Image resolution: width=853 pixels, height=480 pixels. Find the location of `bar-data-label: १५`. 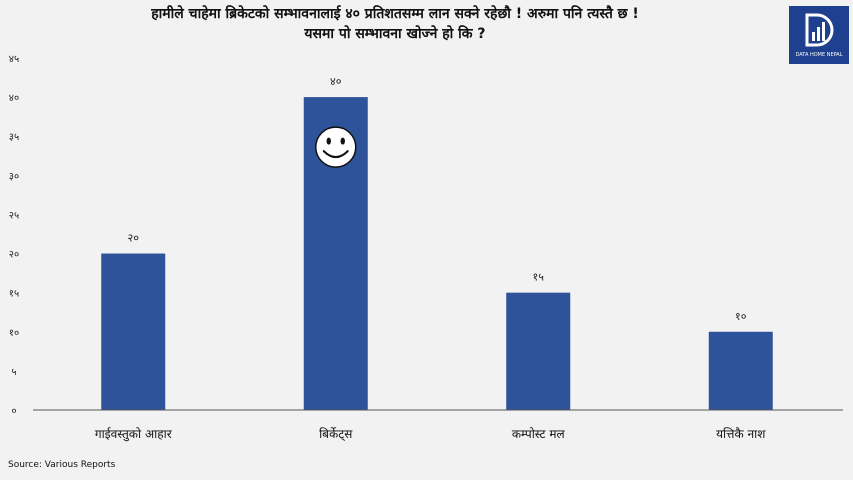

bar-data-label: १५ is located at coordinates (539, 277).